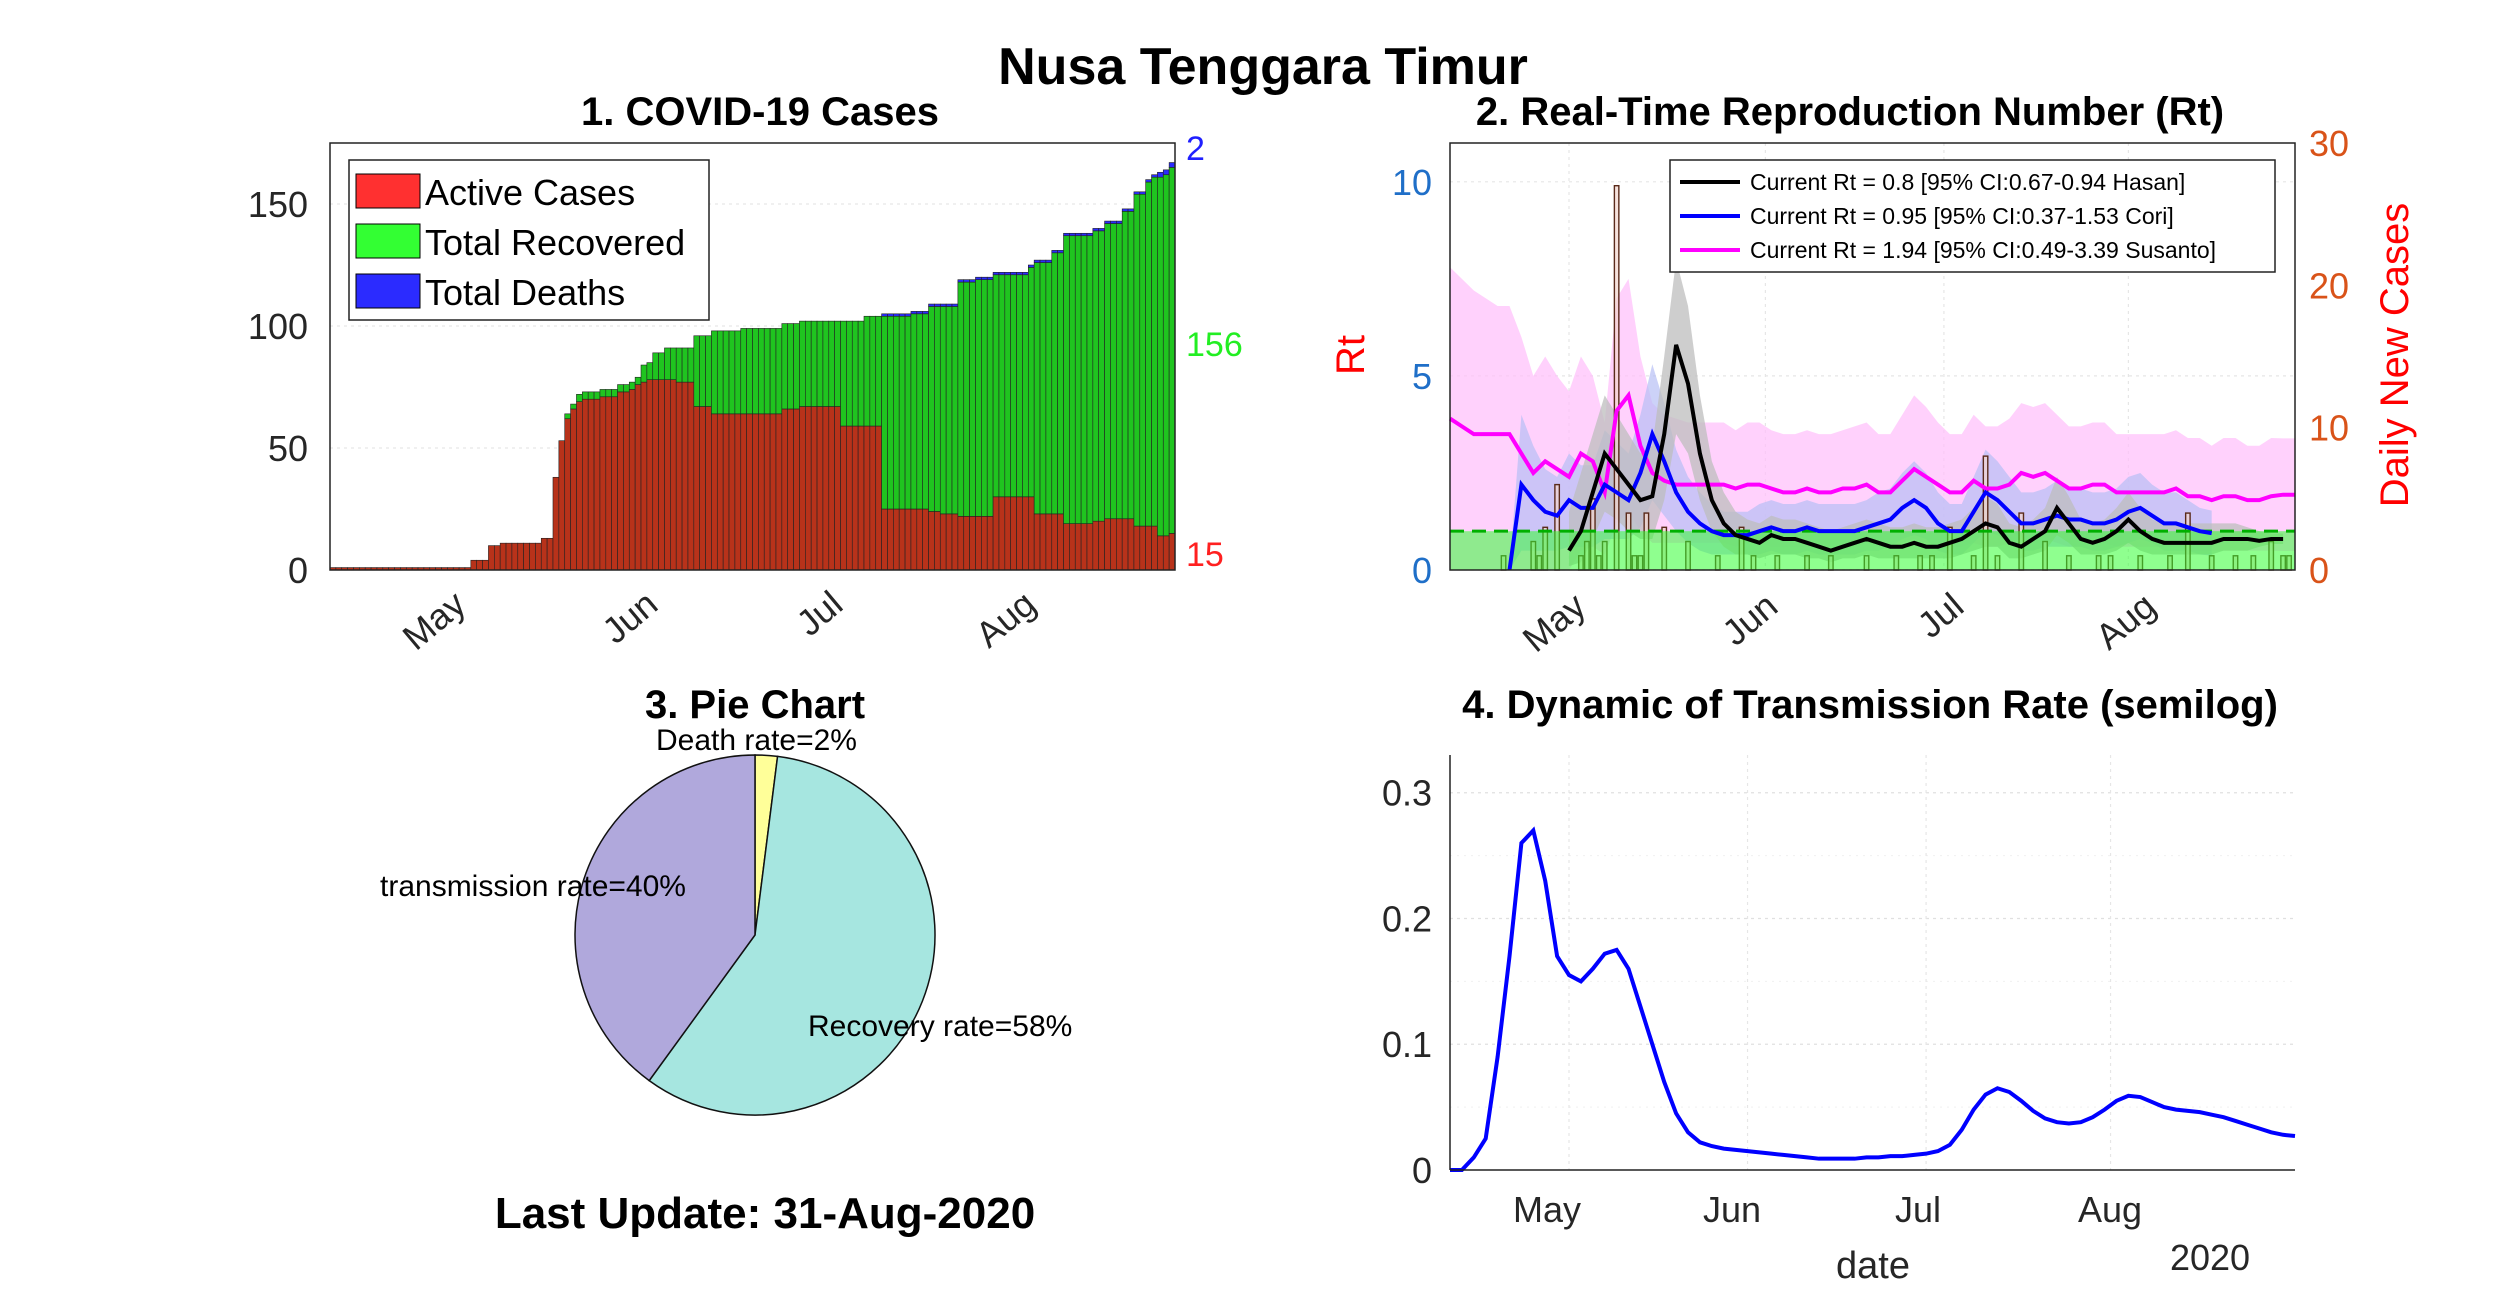 The height and width of the screenshot is (1292, 2500). I want to click on rt-lines, so click(1871, 457).